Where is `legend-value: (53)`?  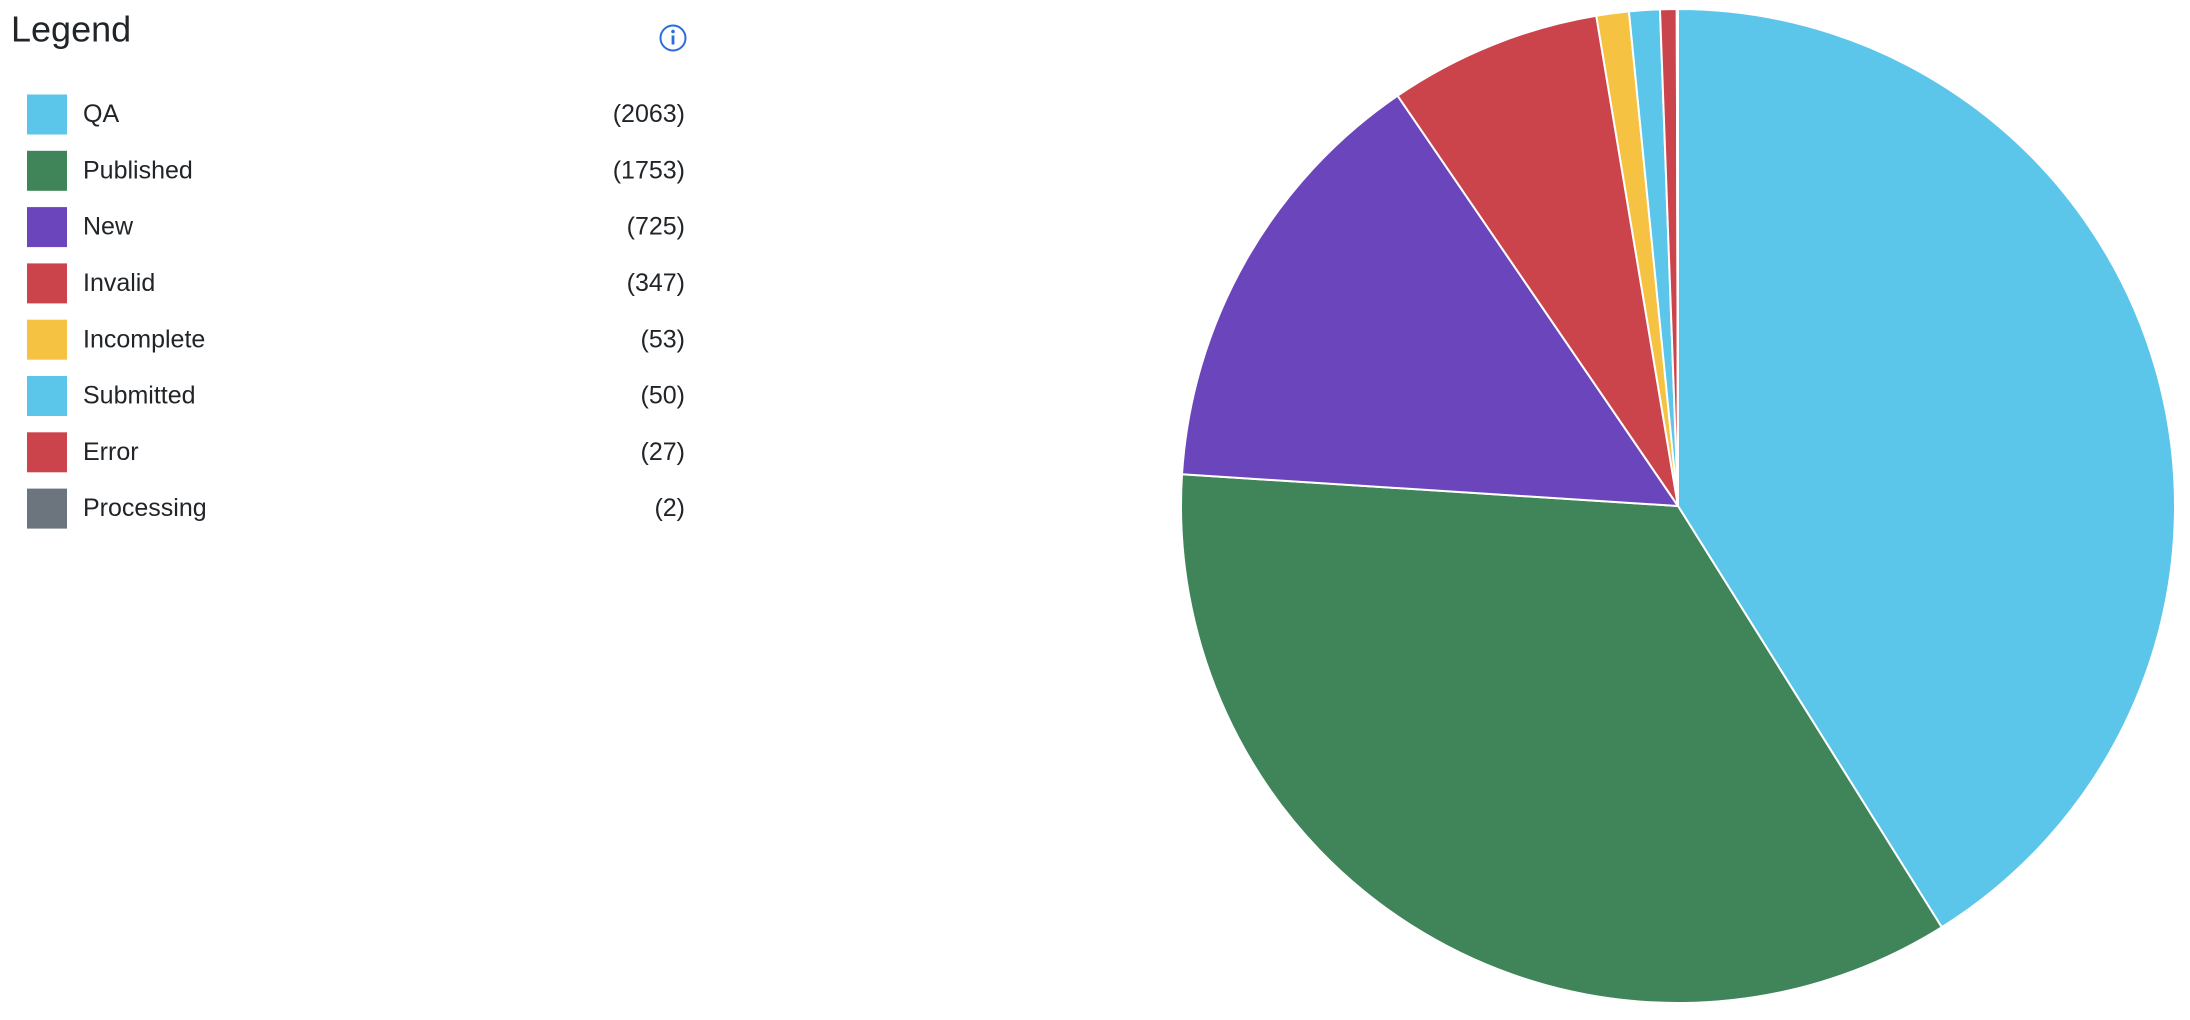 legend-value: (53) is located at coordinates (663, 339).